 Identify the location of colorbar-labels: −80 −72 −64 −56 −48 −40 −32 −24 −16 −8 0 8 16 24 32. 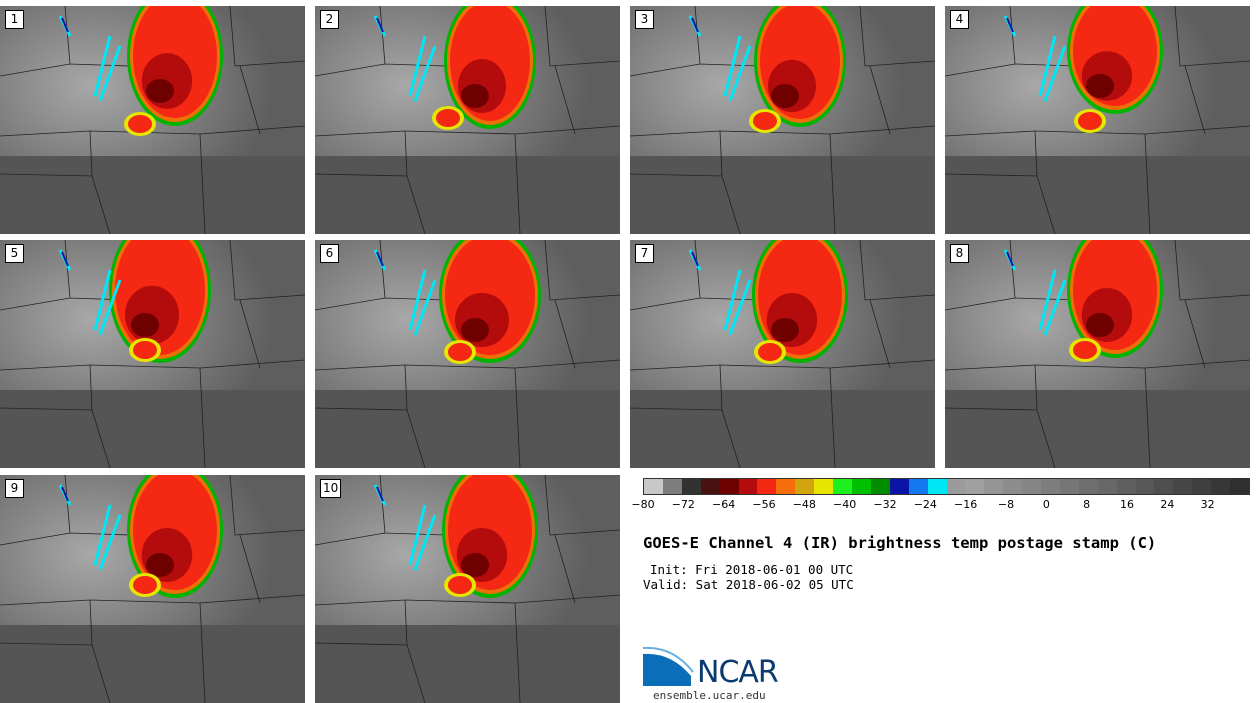
(939, 505).